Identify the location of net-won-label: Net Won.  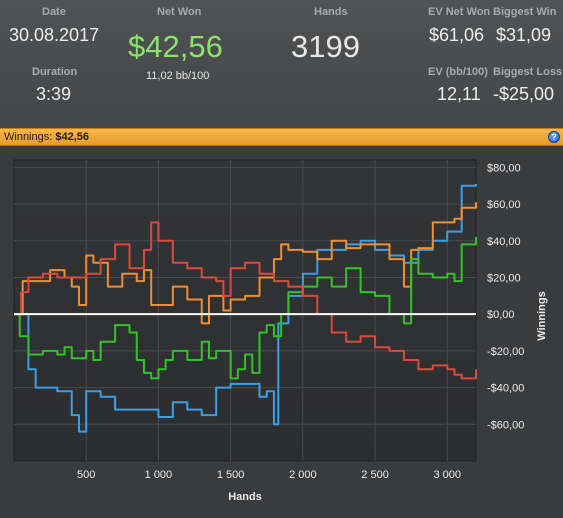
(179, 12).